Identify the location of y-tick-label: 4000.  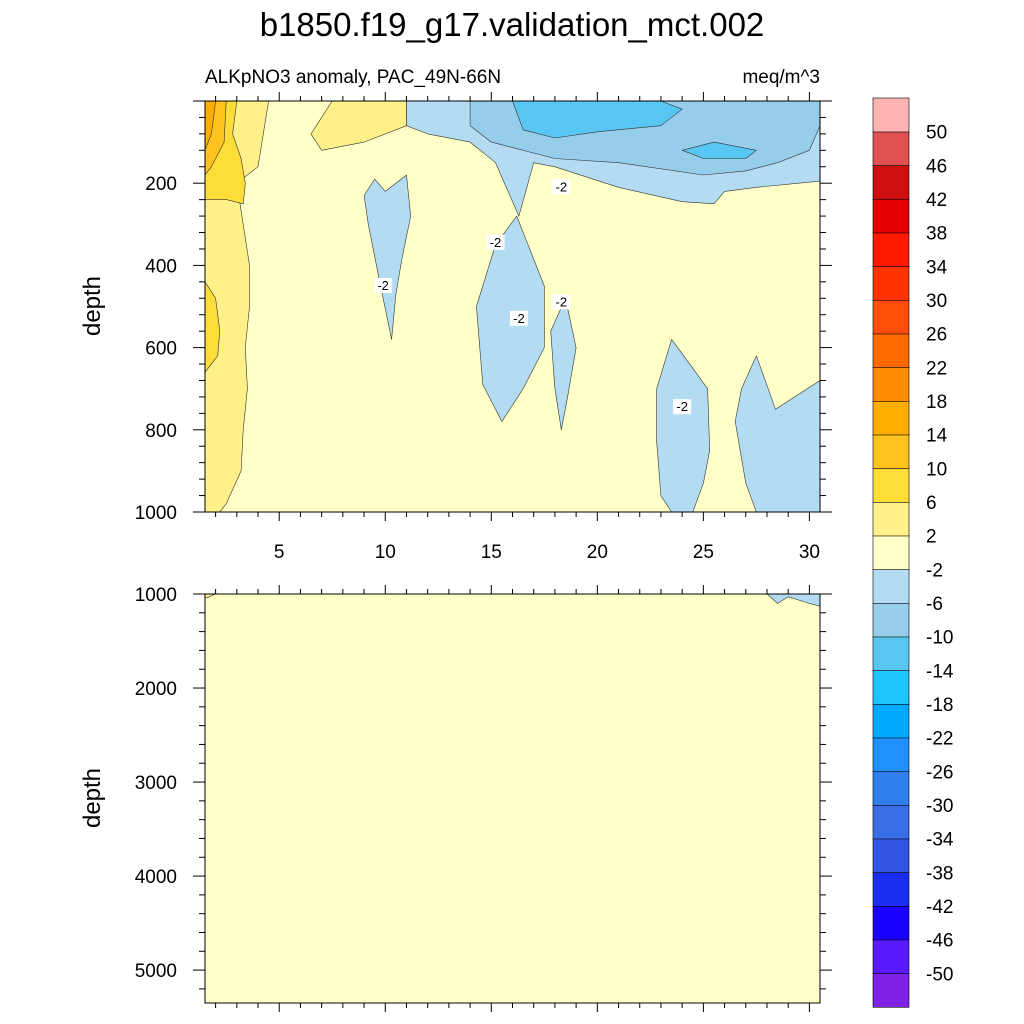
(156, 877).